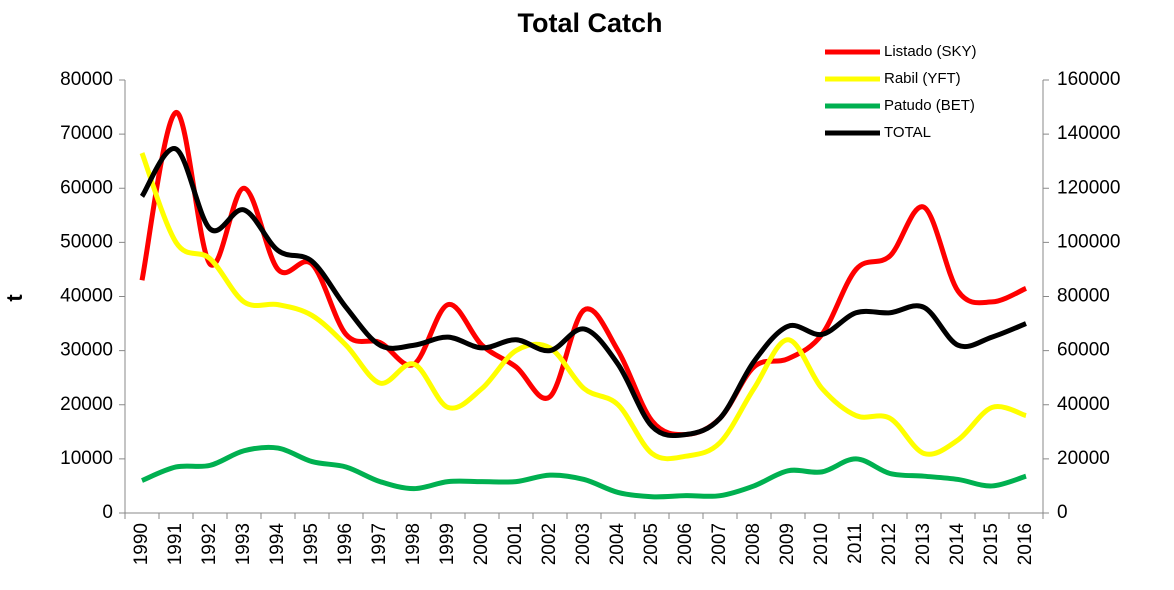 The height and width of the screenshot is (590, 1174). I want to click on x-tick-label: 1994, so click(277, 544).